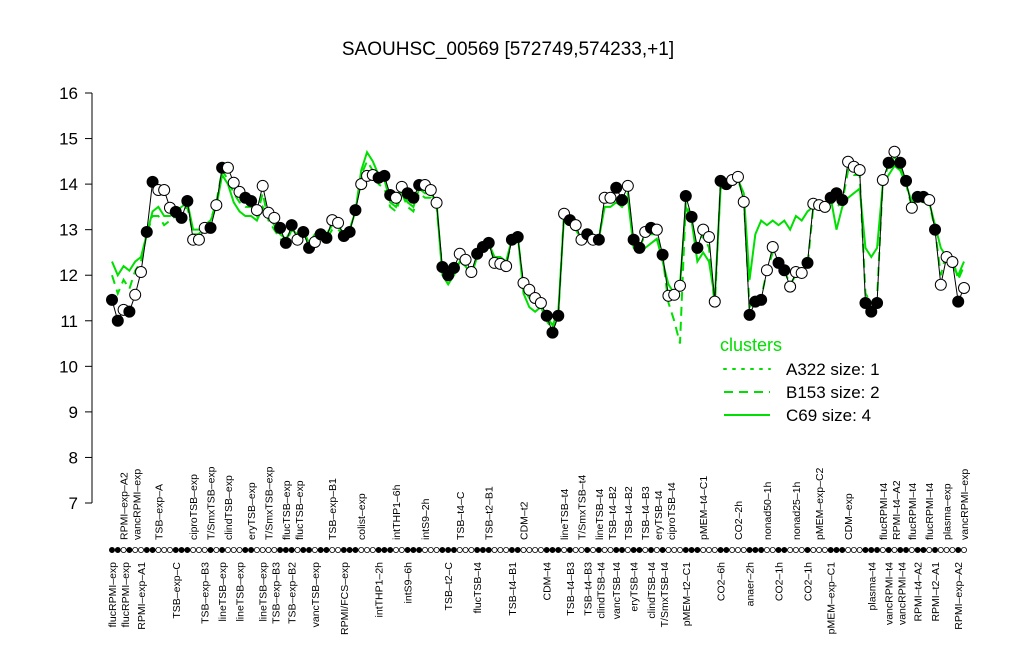 The image size is (1024, 645). Describe the element at coordinates (73, 457) in the screenshot. I see `y-tick-label: 8` at that location.